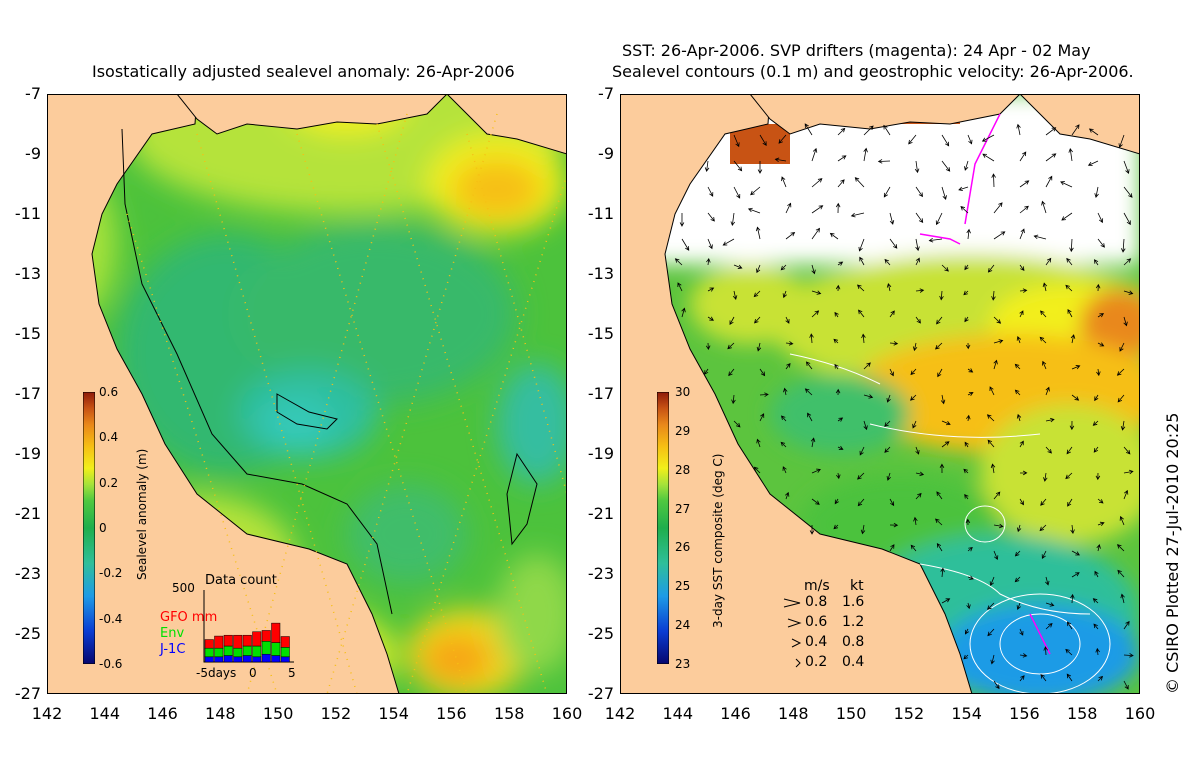 Image resolution: width=1200 pixels, height=780 pixels. Describe the element at coordinates (109, 482) in the screenshot. I see `colorbar-tick-label: 0.2` at that location.